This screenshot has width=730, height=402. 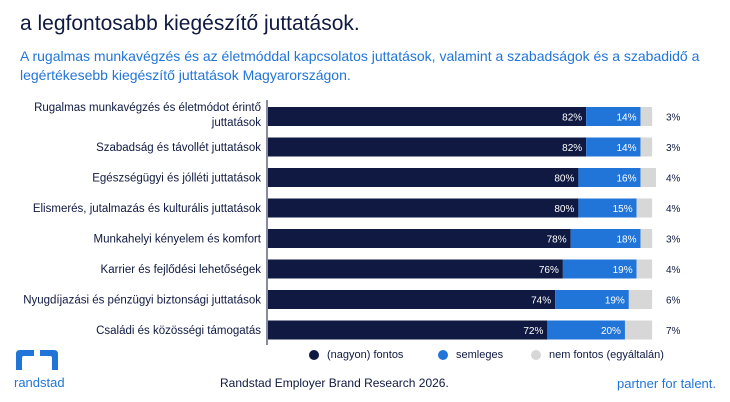 What do you see at coordinates (673, 301) in the screenshot?
I see `bar-value-label-outside: 6%` at bounding box center [673, 301].